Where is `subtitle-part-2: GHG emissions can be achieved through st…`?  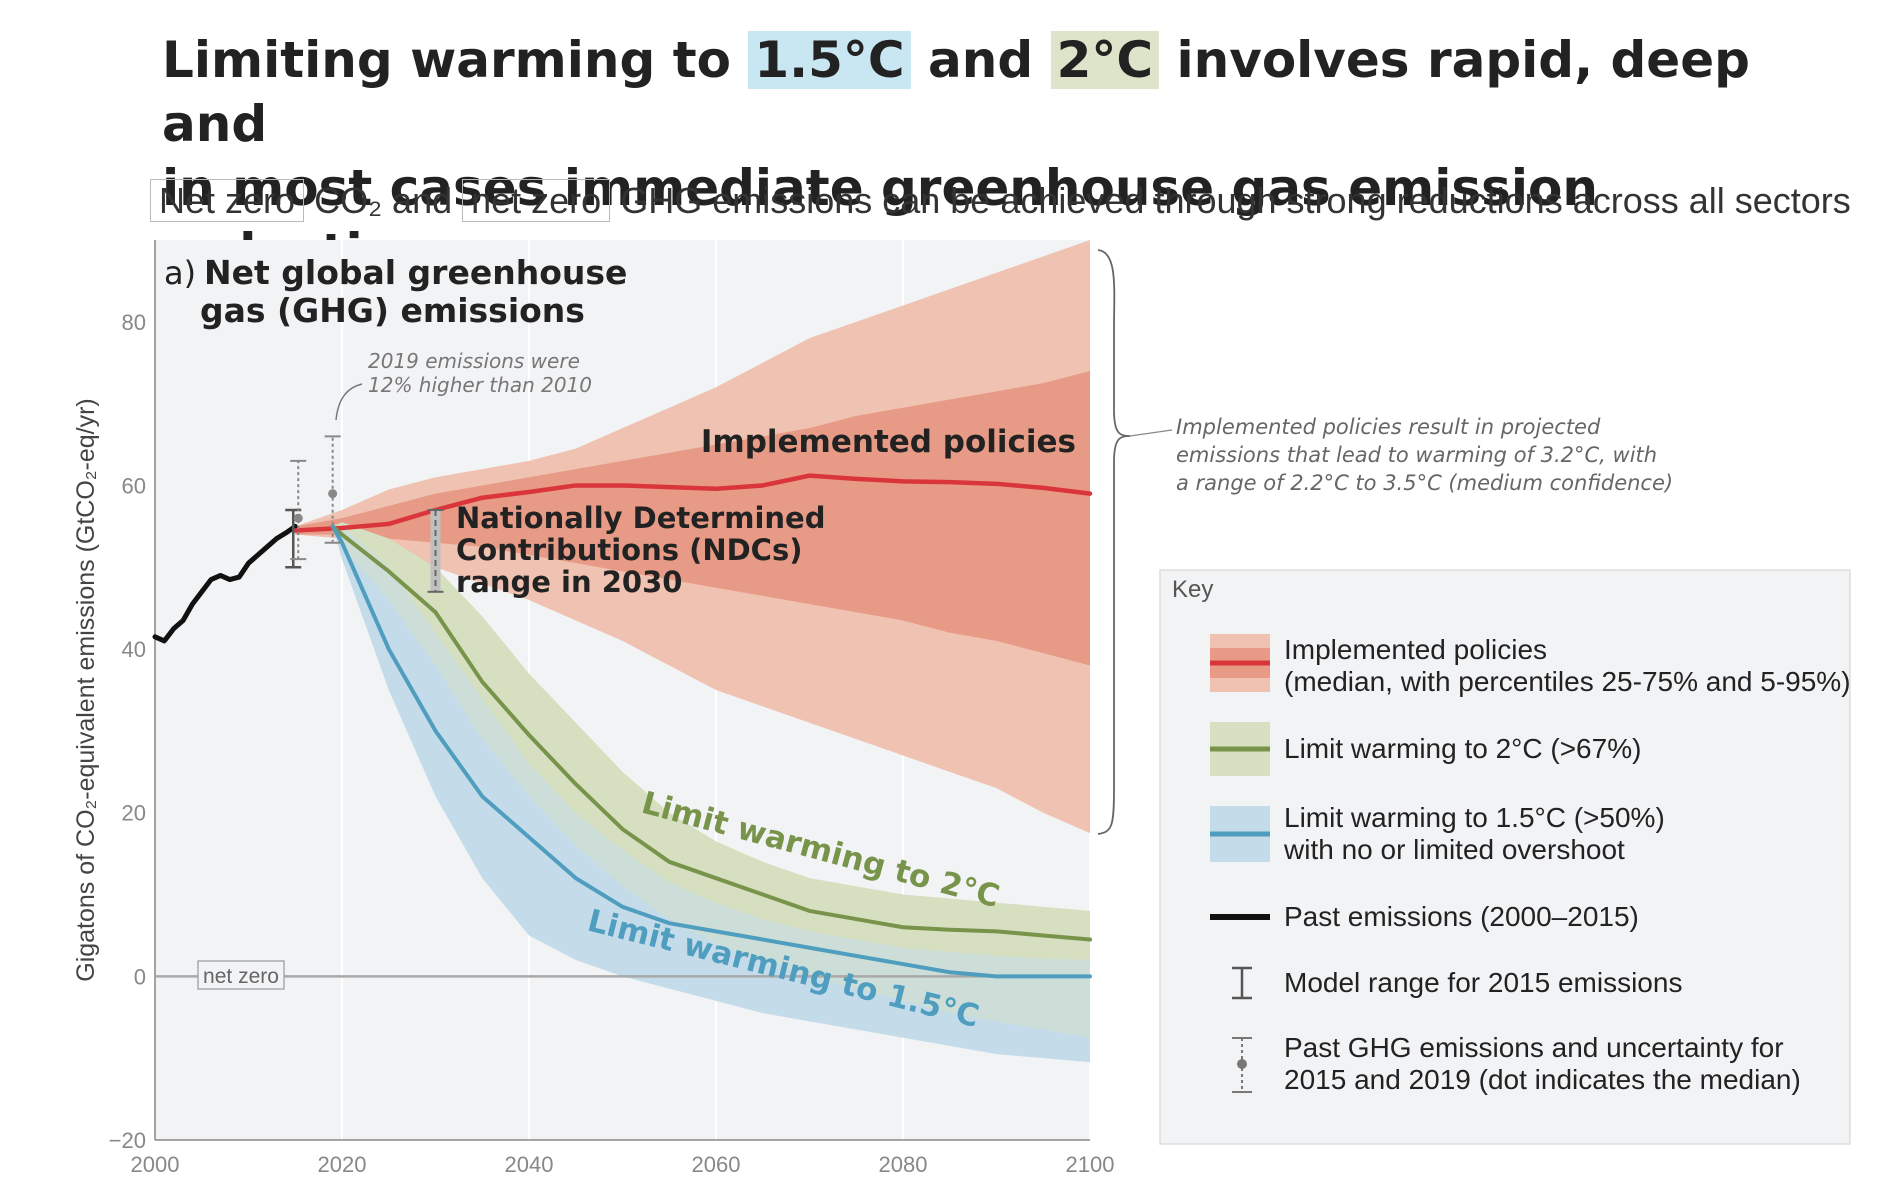 subtitle-part-2: GHG emissions can be achieved through st… is located at coordinates (1230, 200).